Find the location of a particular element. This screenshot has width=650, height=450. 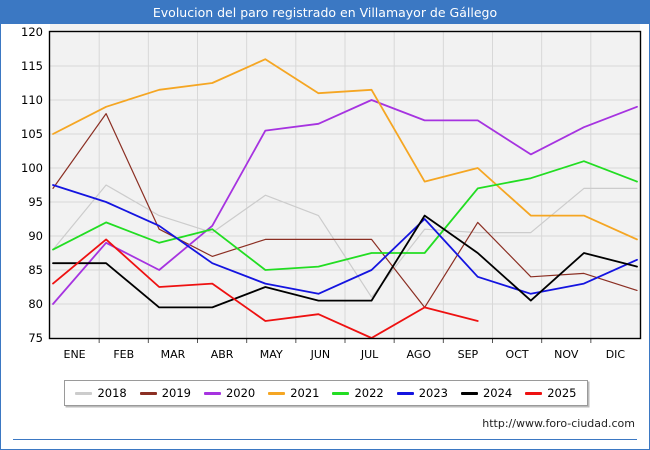

x-axis-tick-label: MAR is located at coordinates (173, 354).